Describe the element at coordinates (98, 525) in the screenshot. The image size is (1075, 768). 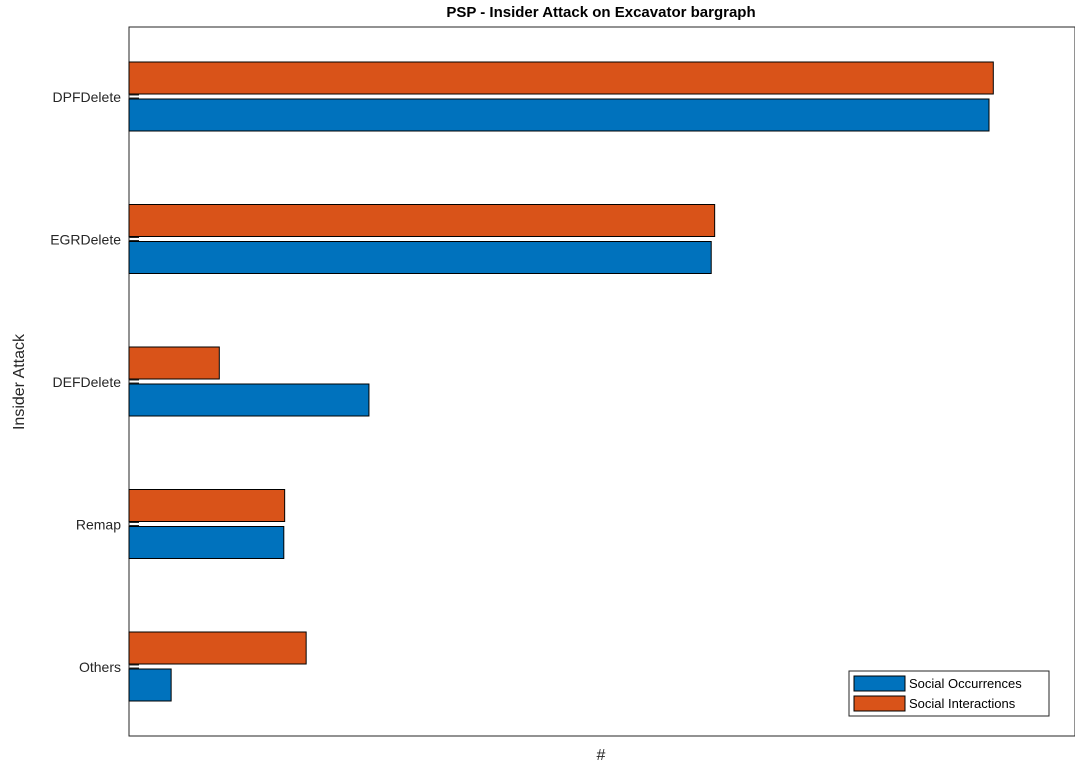
I see `y-tick-label-remap: Remap` at that location.